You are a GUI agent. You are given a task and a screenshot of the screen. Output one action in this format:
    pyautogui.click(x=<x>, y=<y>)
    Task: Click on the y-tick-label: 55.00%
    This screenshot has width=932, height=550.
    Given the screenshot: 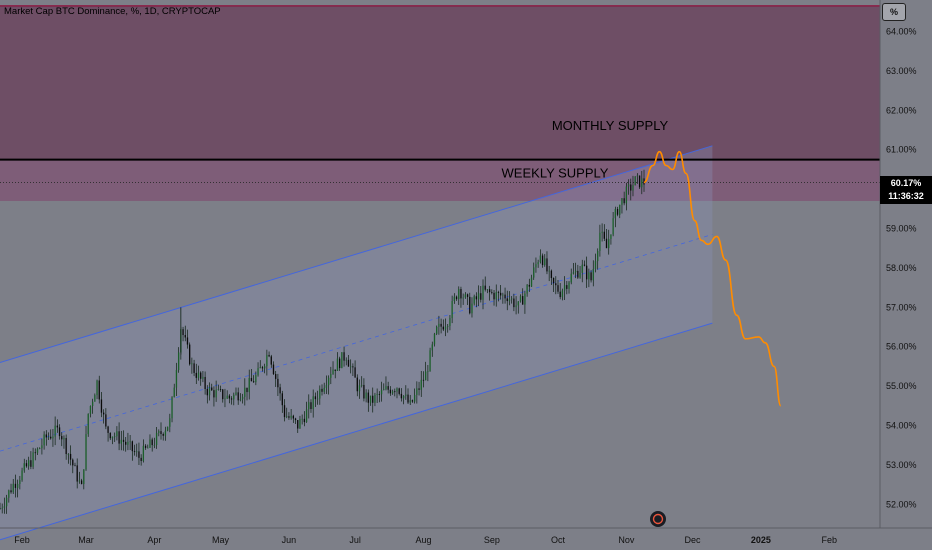 What is the action you would take?
    pyautogui.click(x=901, y=386)
    